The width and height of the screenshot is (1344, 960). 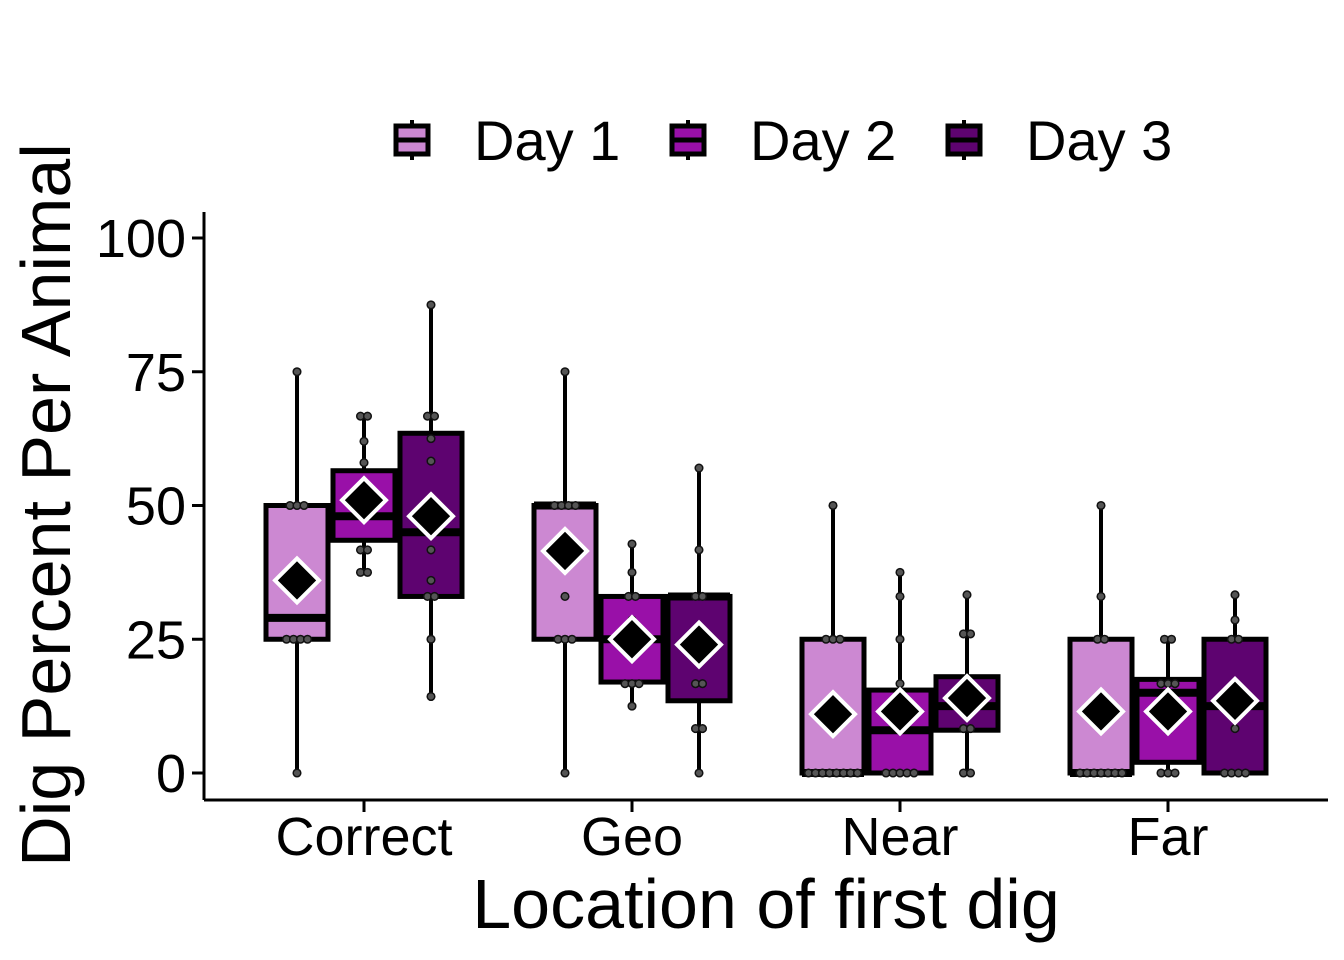 I want to click on x-axis-title: Location of first dig, so click(x=766, y=904).